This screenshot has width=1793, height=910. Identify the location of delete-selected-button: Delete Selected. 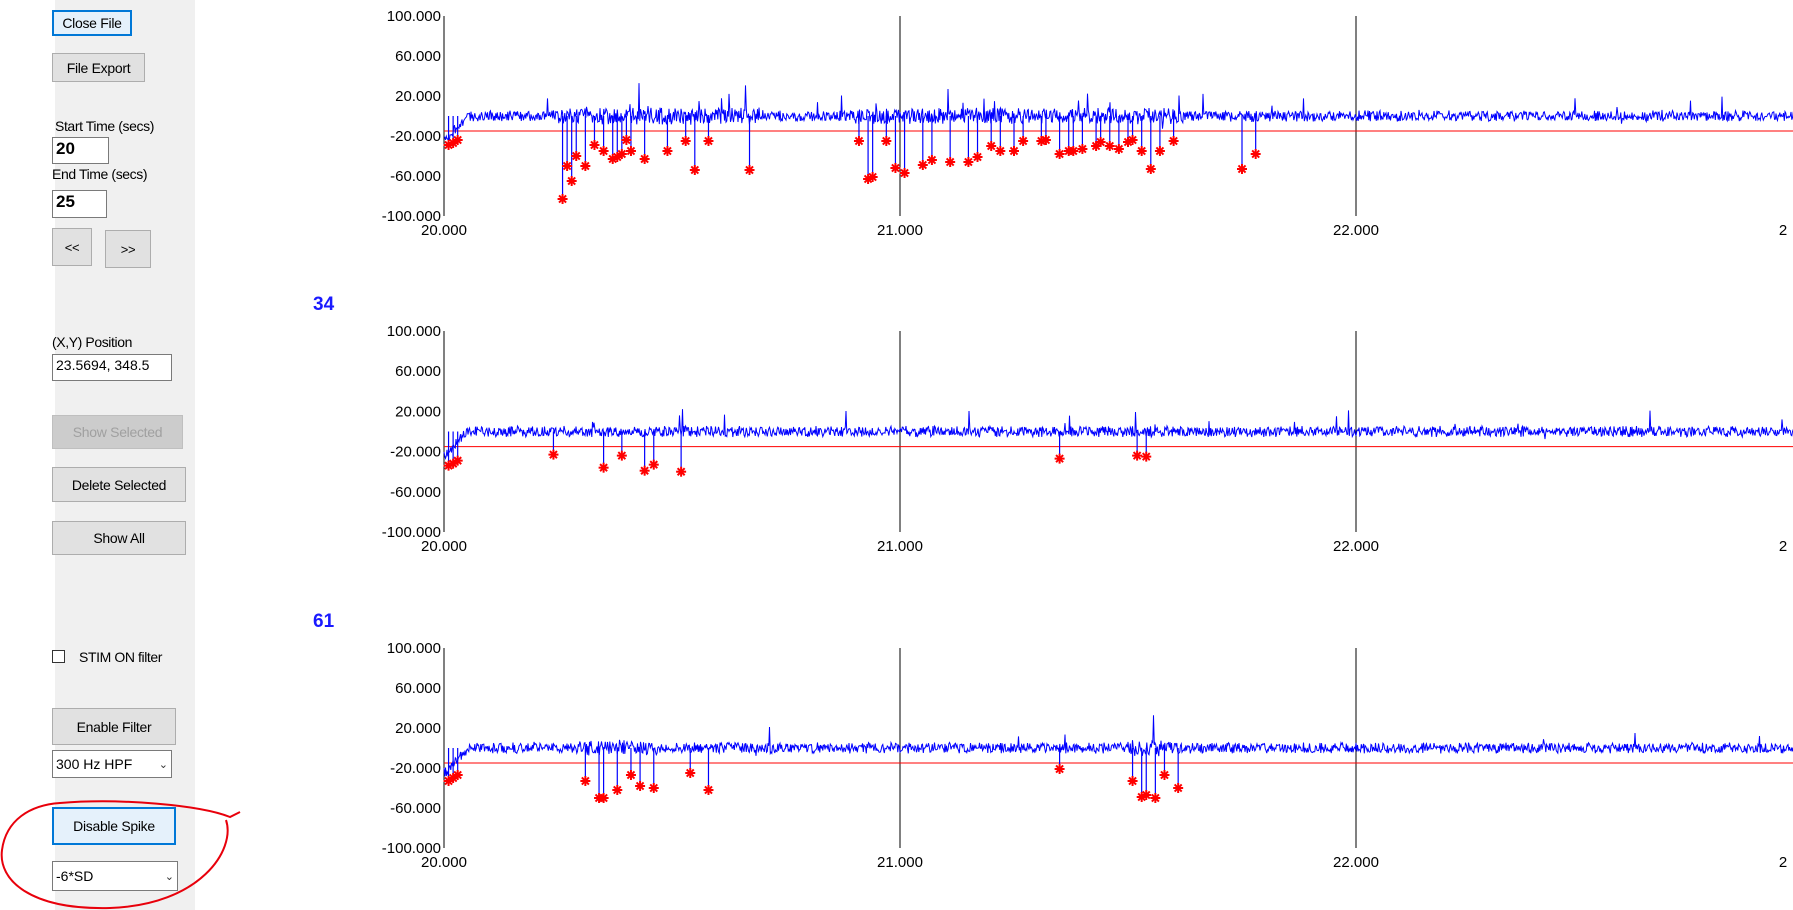
(119, 484).